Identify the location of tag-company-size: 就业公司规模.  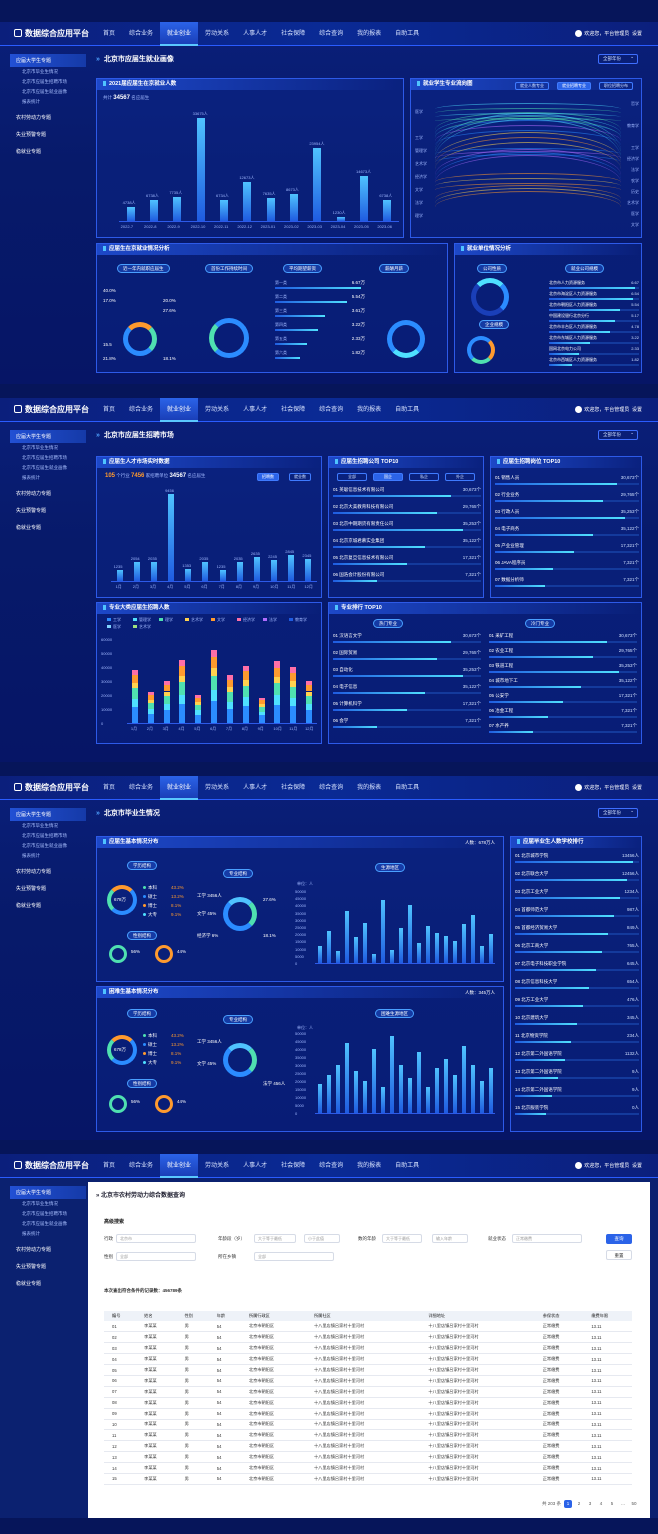
(584, 268).